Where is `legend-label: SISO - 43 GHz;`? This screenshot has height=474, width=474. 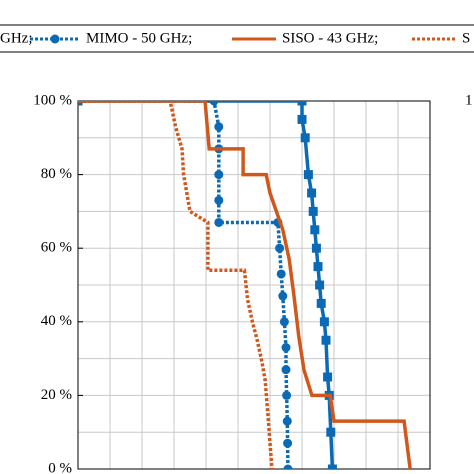
legend-label: SISO - 43 GHz; is located at coordinates (330, 38).